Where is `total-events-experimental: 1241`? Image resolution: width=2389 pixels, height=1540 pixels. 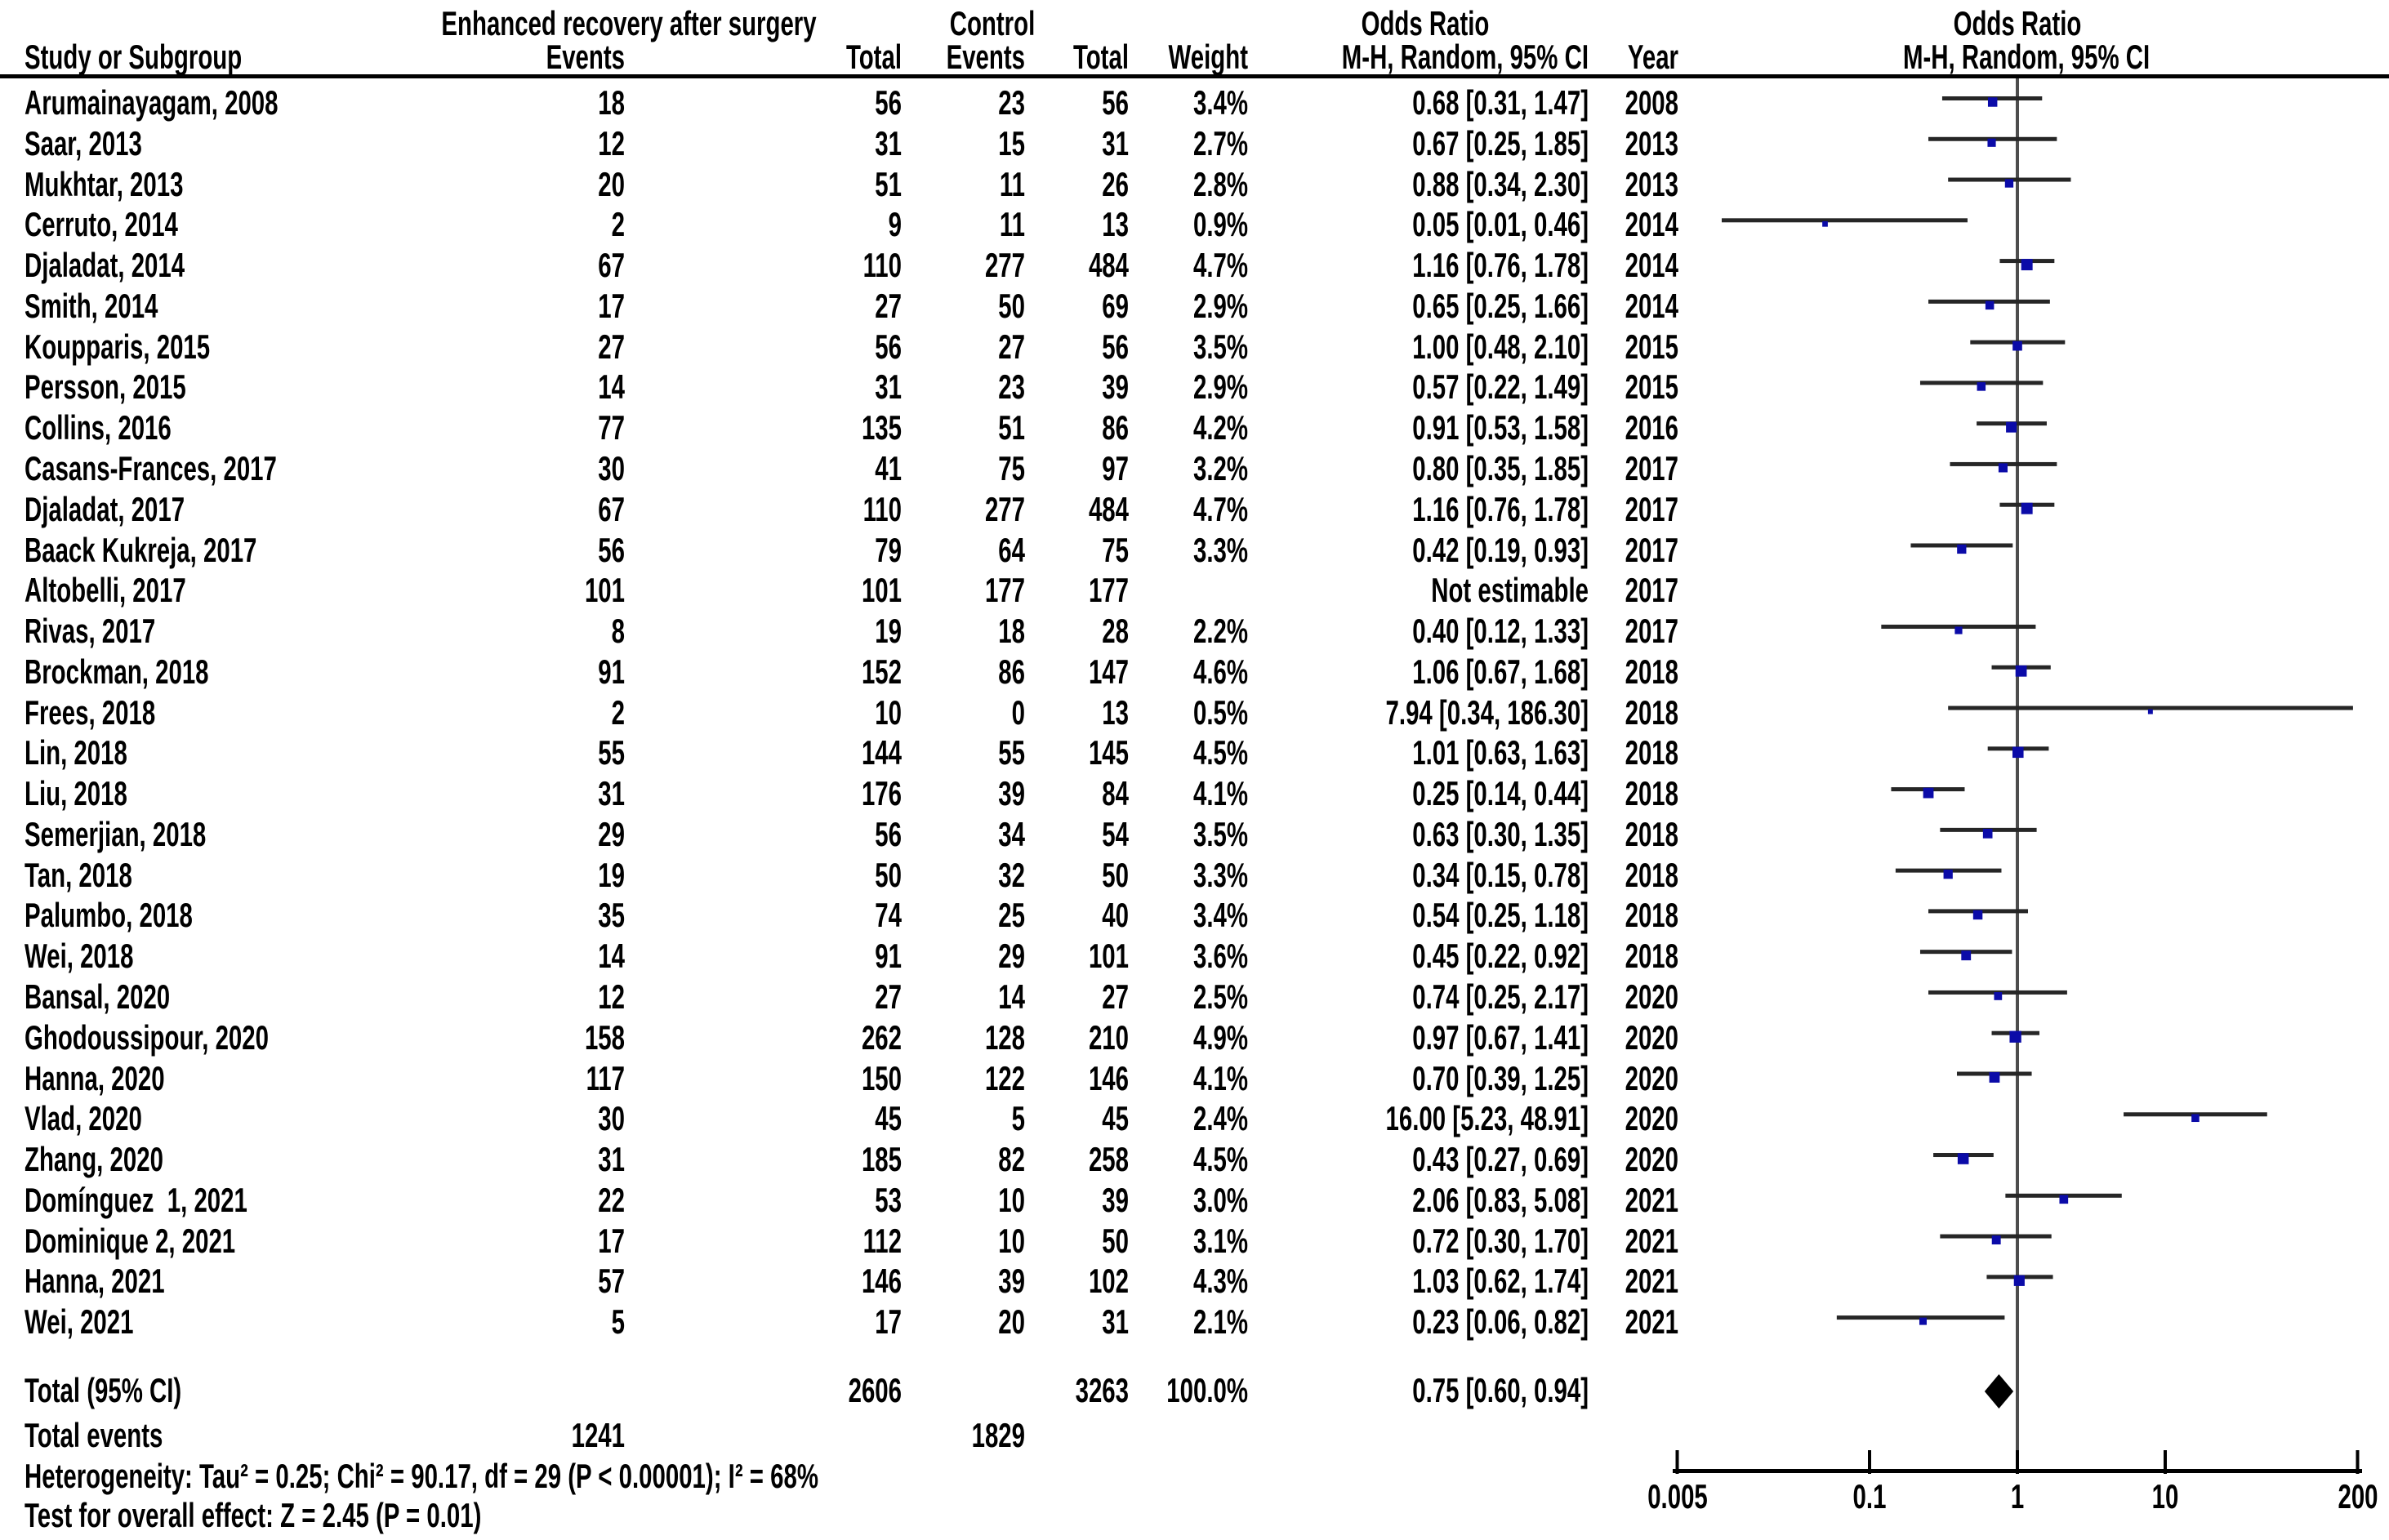 total-events-experimental: 1241 is located at coordinates (598, 1435).